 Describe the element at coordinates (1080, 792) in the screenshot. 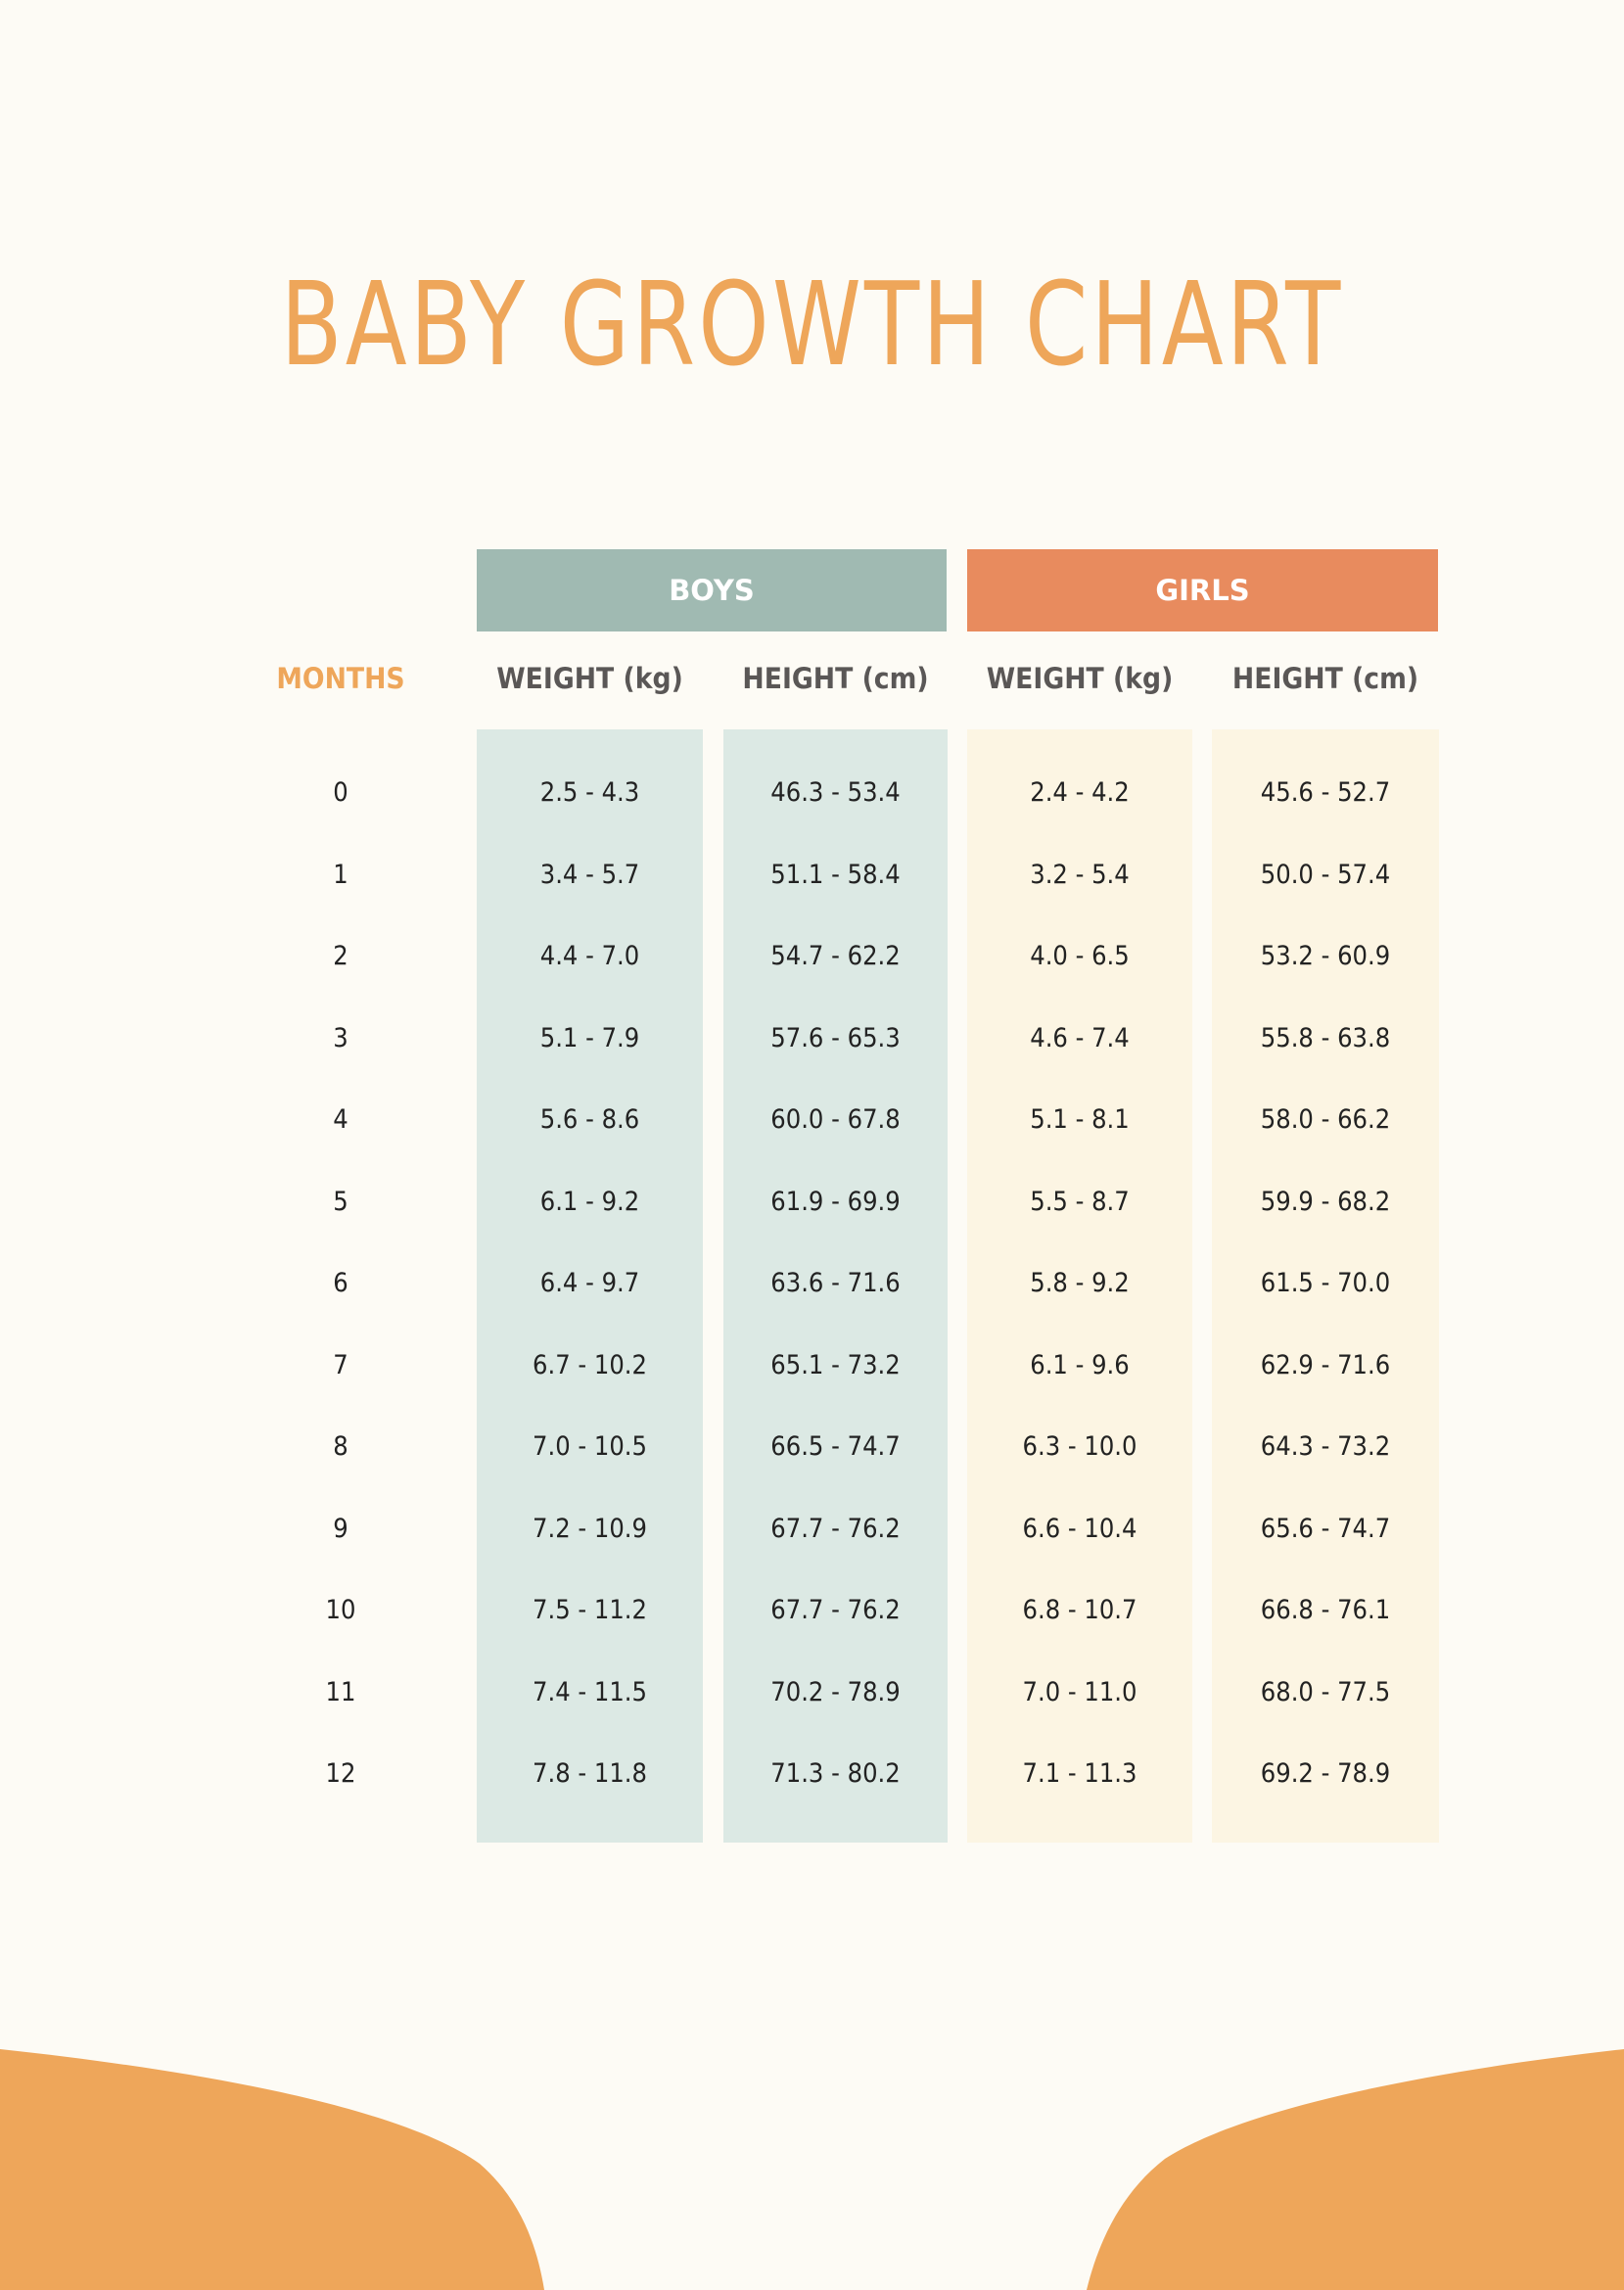

I see `cell-girls-weight: 2.4 - 4.2` at that location.